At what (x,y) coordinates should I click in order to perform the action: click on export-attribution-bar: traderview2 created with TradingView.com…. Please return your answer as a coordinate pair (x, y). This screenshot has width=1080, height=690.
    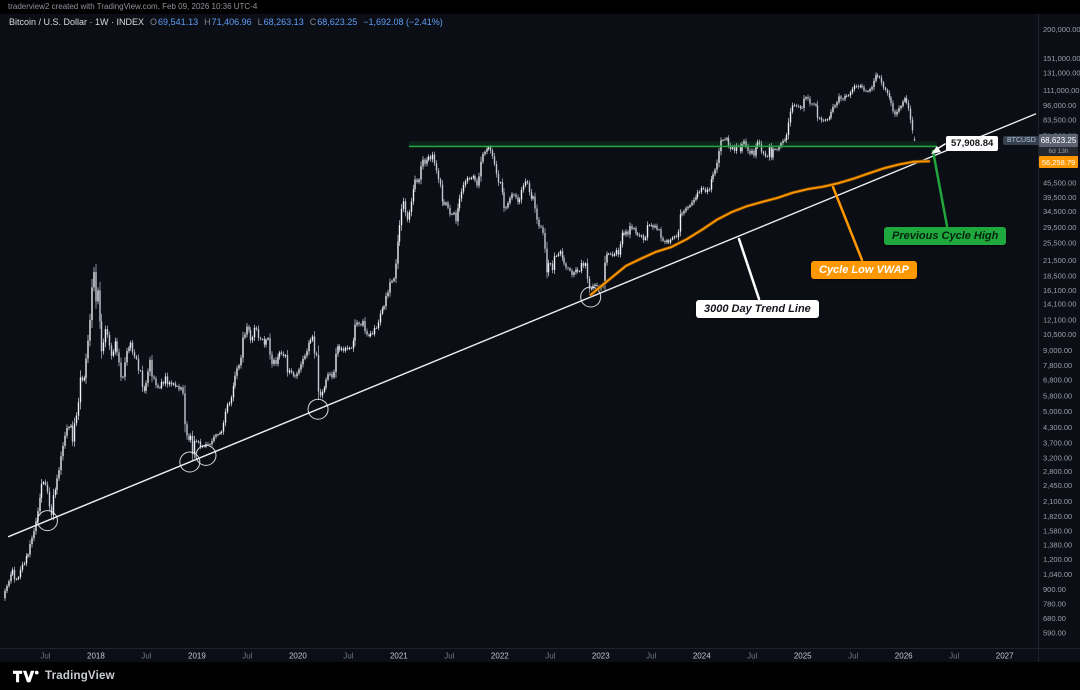
    Looking at the image, I should click on (540, 7).